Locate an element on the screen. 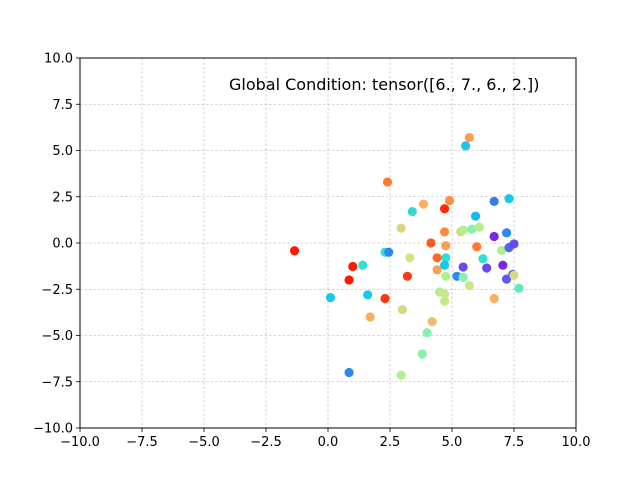  x-tick-label: −7.5 is located at coordinates (142, 442).